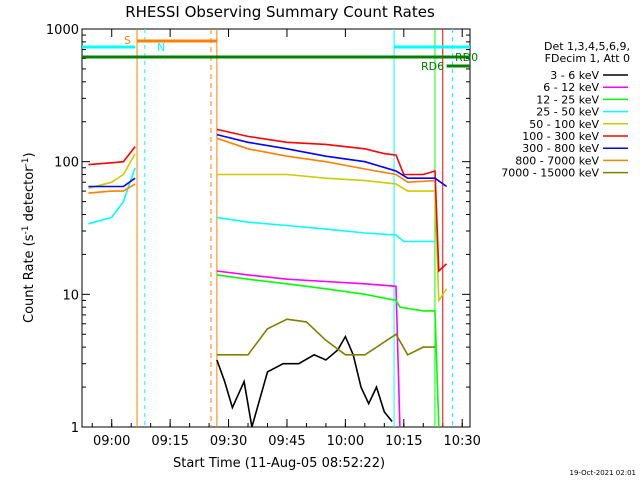 The height and width of the screenshot is (484, 640). Describe the element at coordinates (432, 66) in the screenshot. I see `rd6-label: RD6` at that location.